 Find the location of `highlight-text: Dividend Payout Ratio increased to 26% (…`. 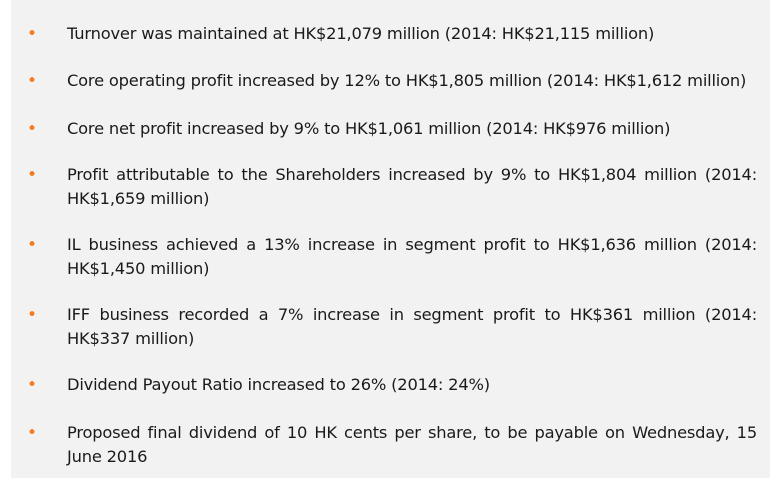

highlight-text: Dividend Payout Ratio increased to 26% (… is located at coordinates (278, 384).